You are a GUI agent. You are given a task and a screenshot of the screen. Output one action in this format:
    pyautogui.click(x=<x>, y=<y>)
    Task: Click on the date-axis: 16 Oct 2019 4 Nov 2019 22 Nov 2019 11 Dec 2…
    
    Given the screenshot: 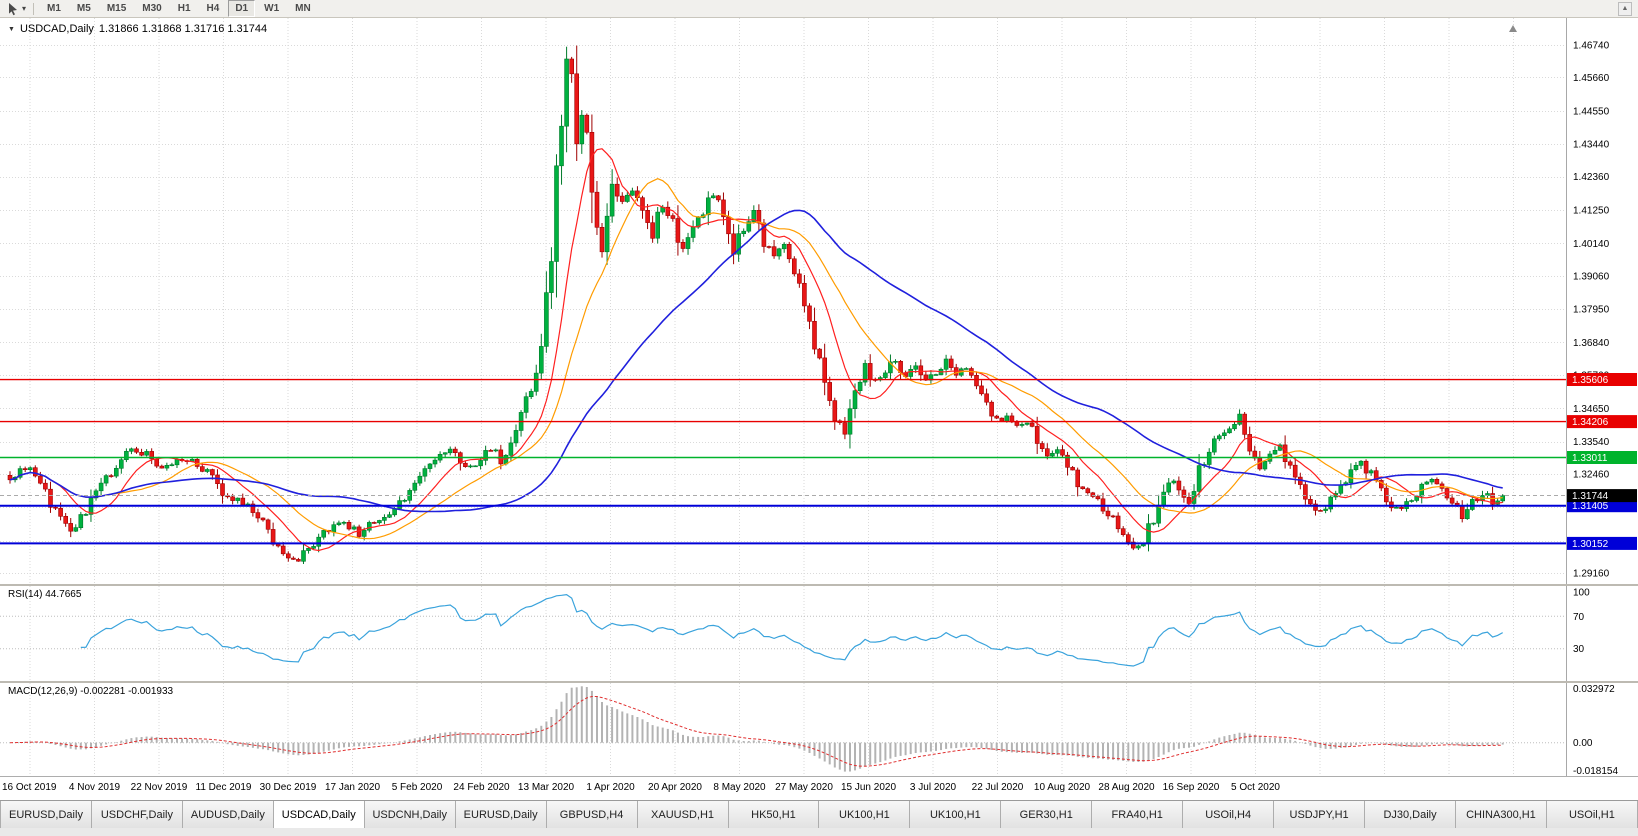 What is the action you would take?
    pyautogui.click(x=819, y=788)
    